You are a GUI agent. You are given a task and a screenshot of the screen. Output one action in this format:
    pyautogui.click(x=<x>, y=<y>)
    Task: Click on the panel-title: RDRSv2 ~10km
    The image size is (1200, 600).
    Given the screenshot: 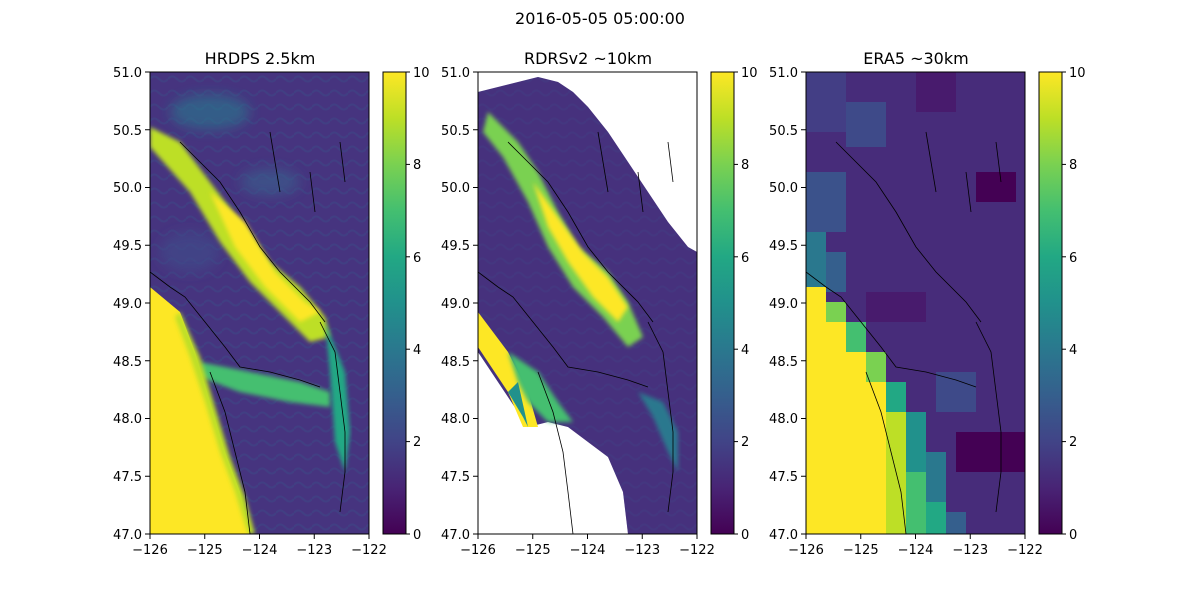 What is the action you would take?
    pyautogui.click(x=588, y=58)
    